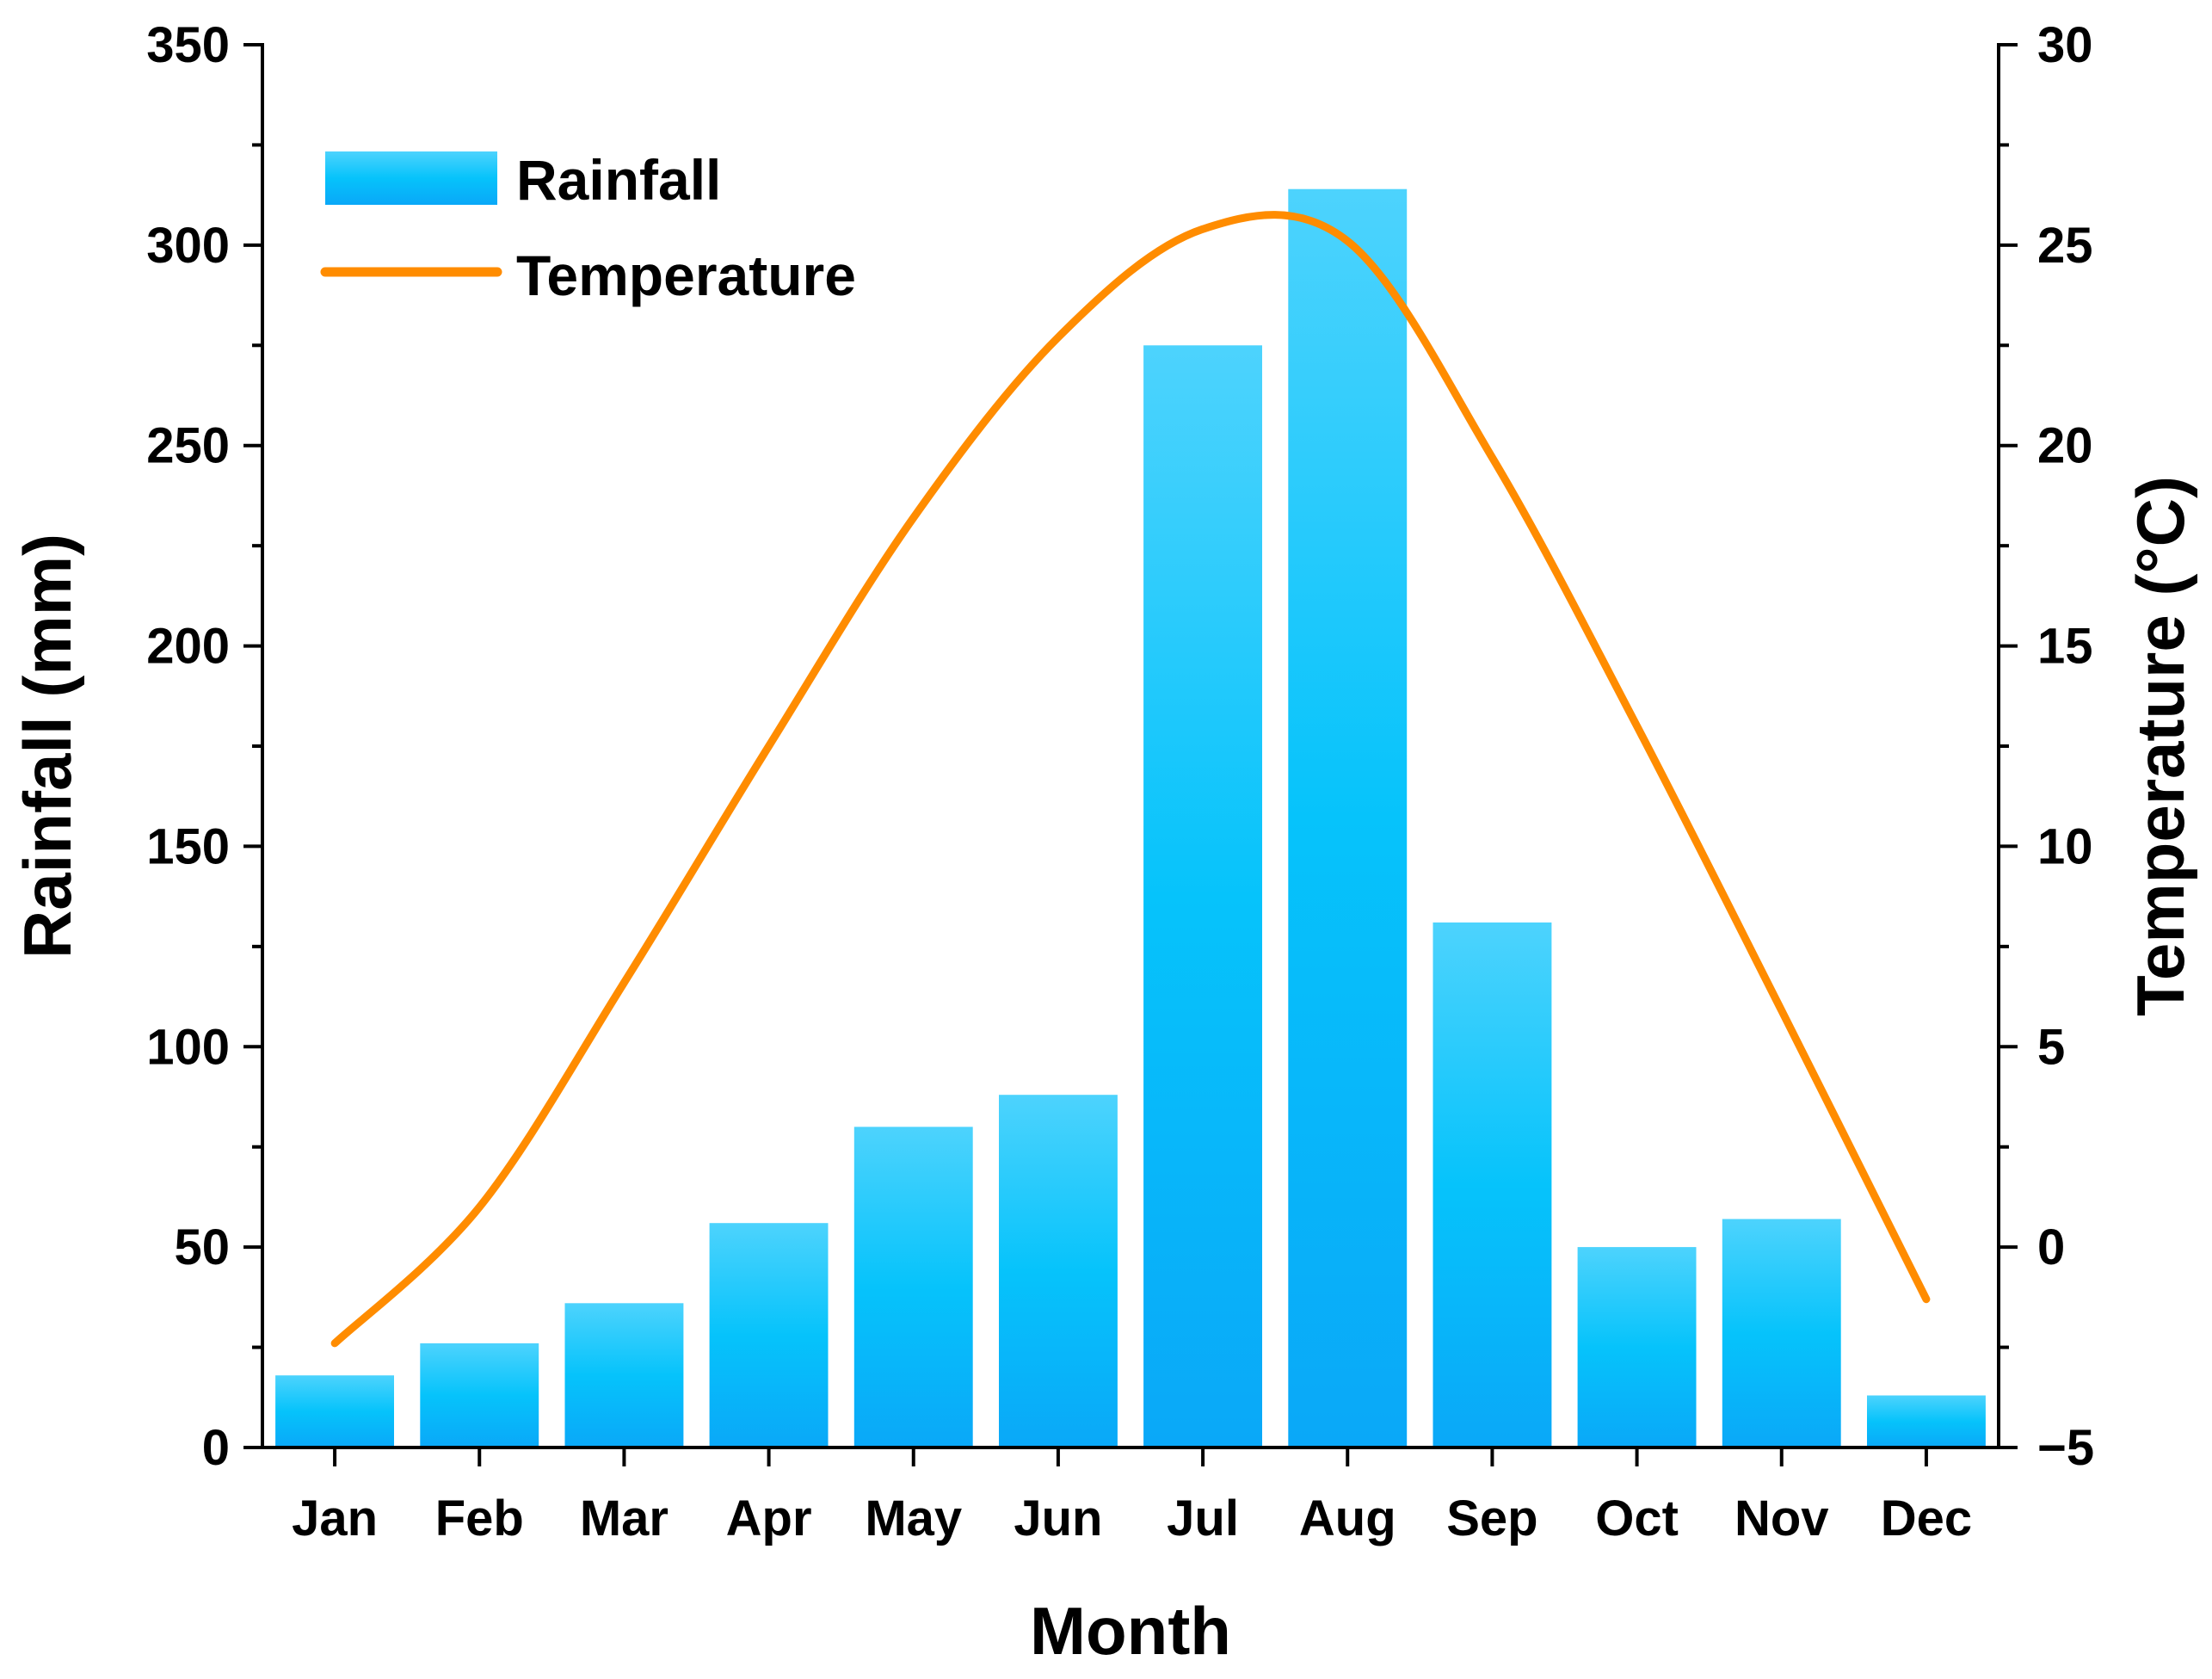 Image resolution: width=2212 pixels, height=1679 pixels. Describe the element at coordinates (1637, 1347) in the screenshot. I see `rainfall-bar-oct` at that location.